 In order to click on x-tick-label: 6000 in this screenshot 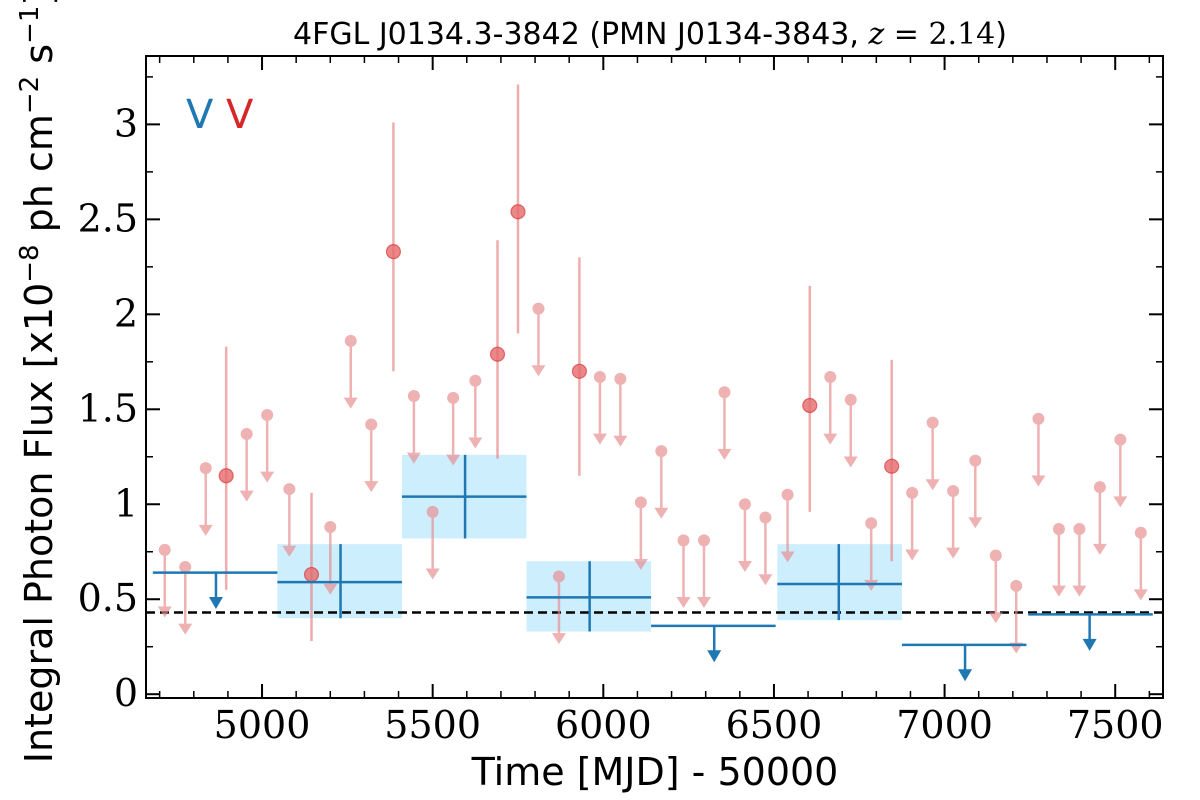, I will do `click(603, 725)`.